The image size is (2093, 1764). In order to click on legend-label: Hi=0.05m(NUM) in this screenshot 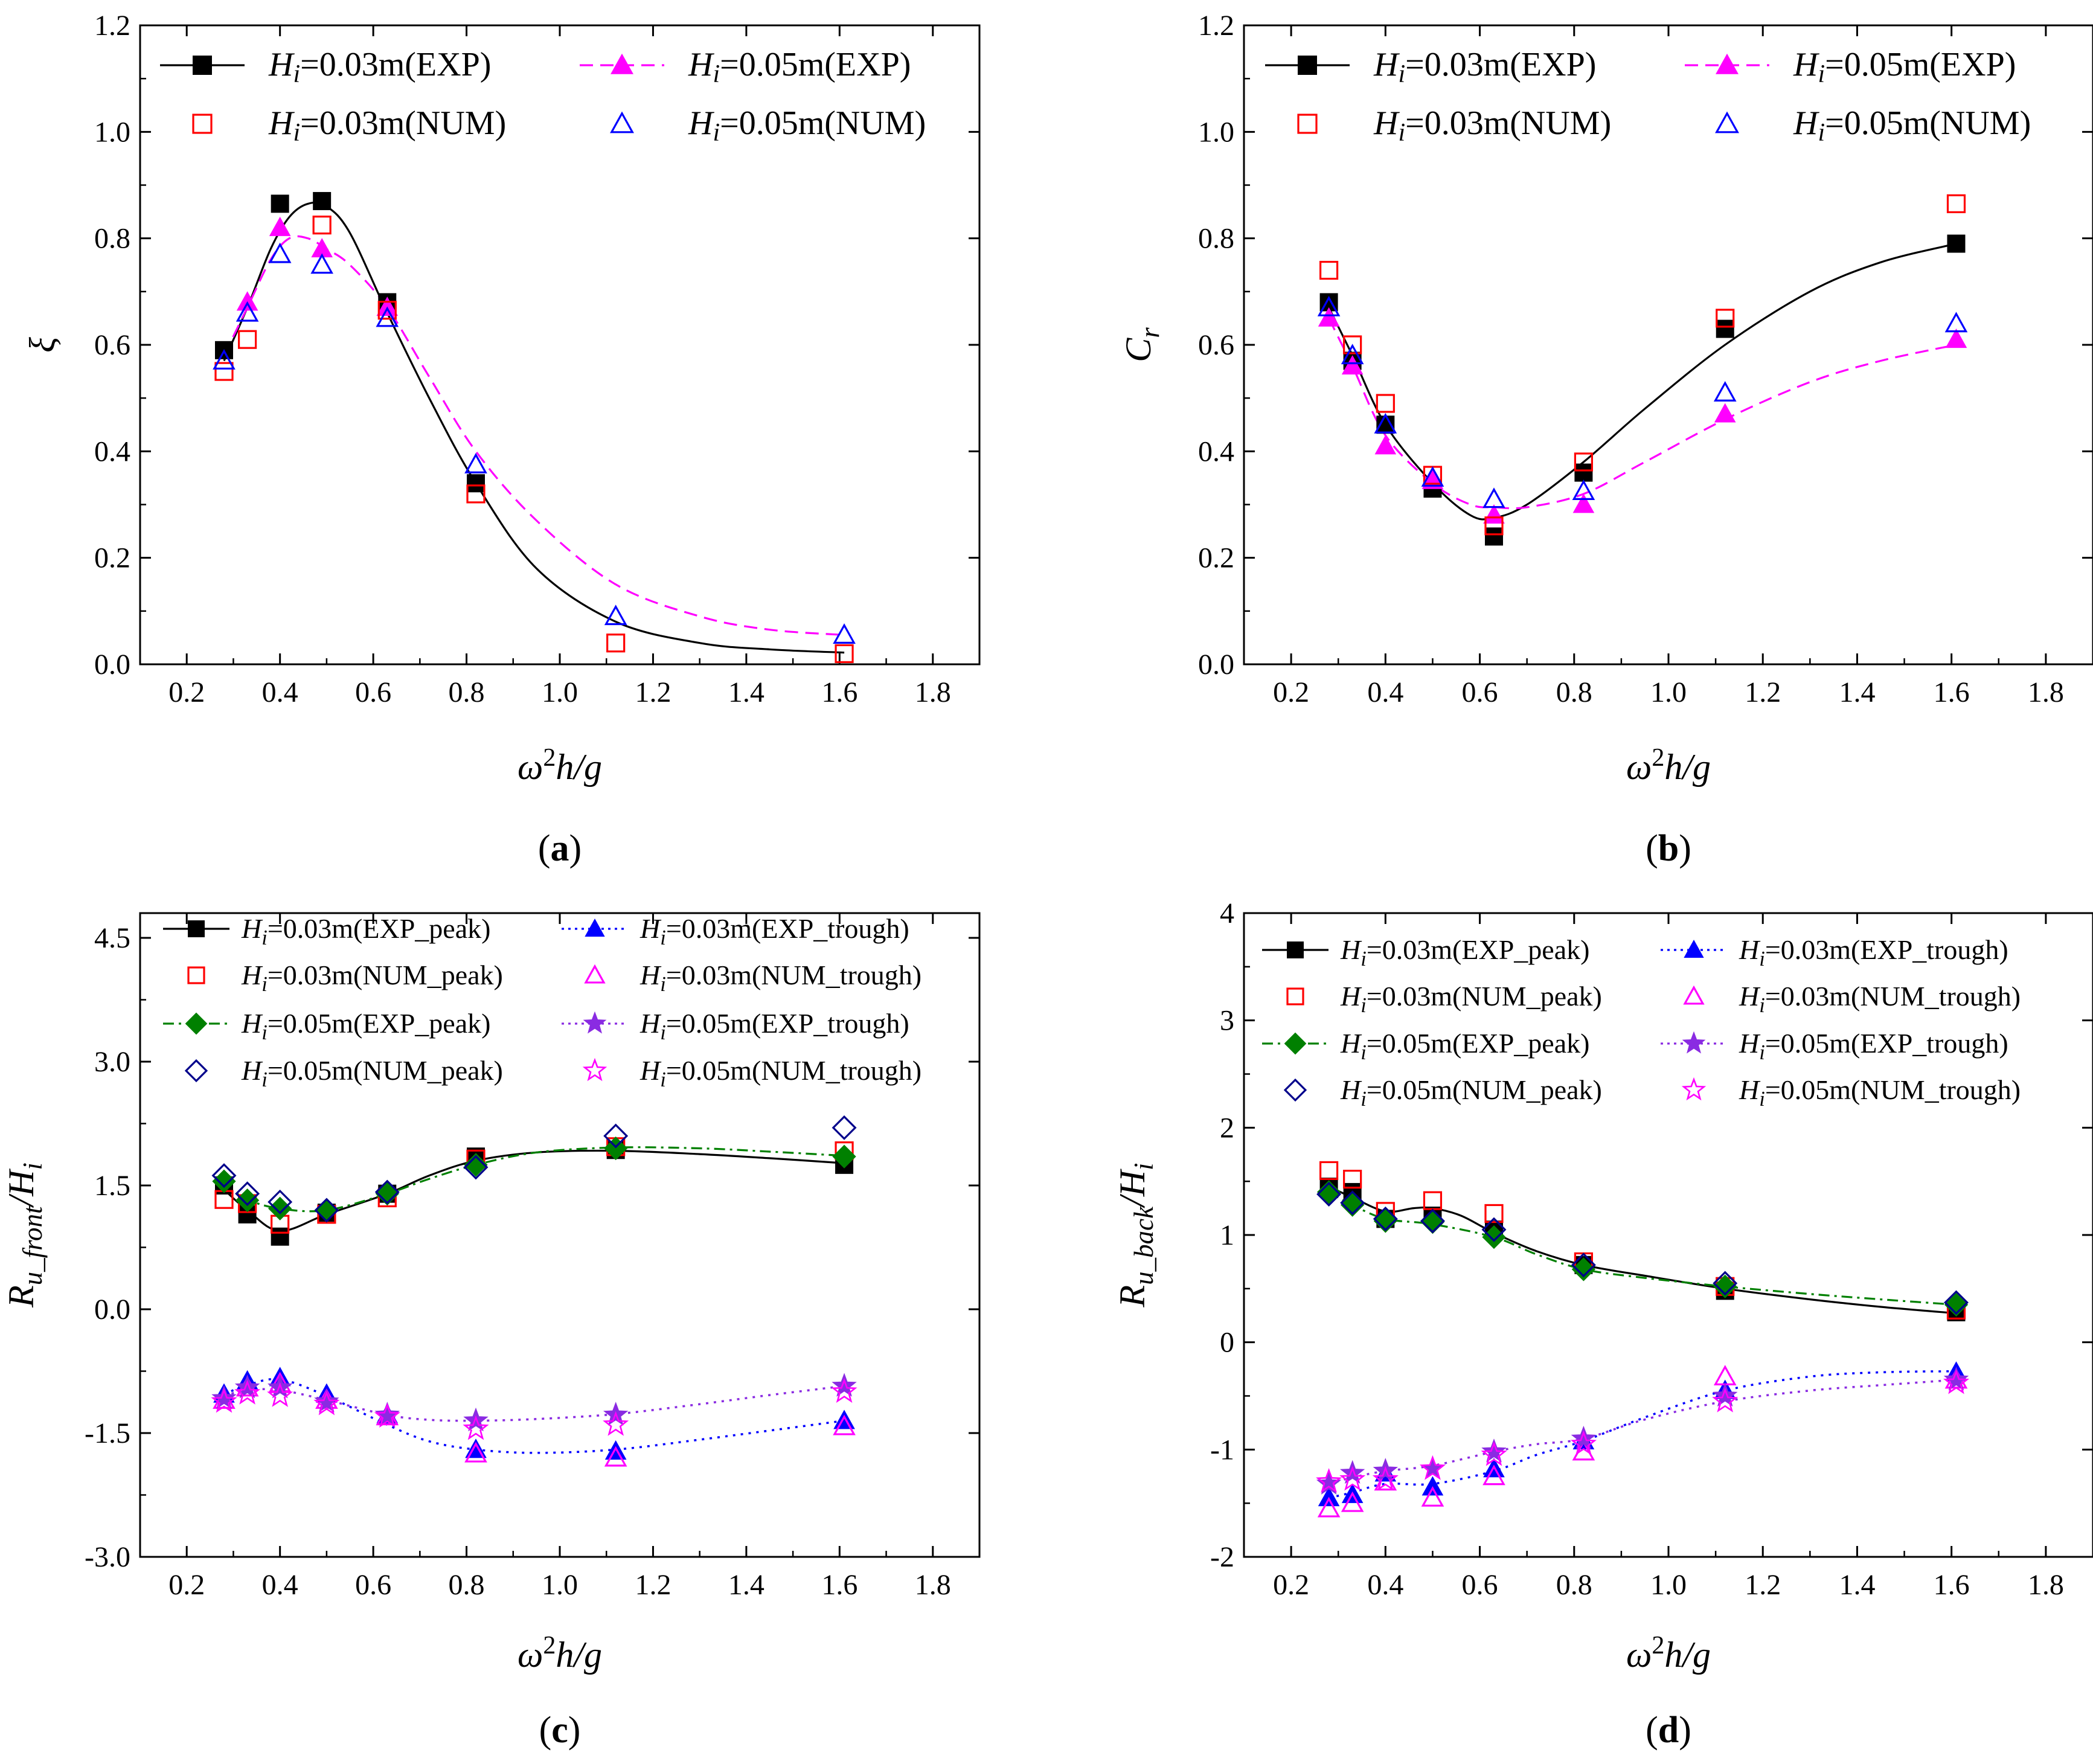, I will do `click(807, 126)`.